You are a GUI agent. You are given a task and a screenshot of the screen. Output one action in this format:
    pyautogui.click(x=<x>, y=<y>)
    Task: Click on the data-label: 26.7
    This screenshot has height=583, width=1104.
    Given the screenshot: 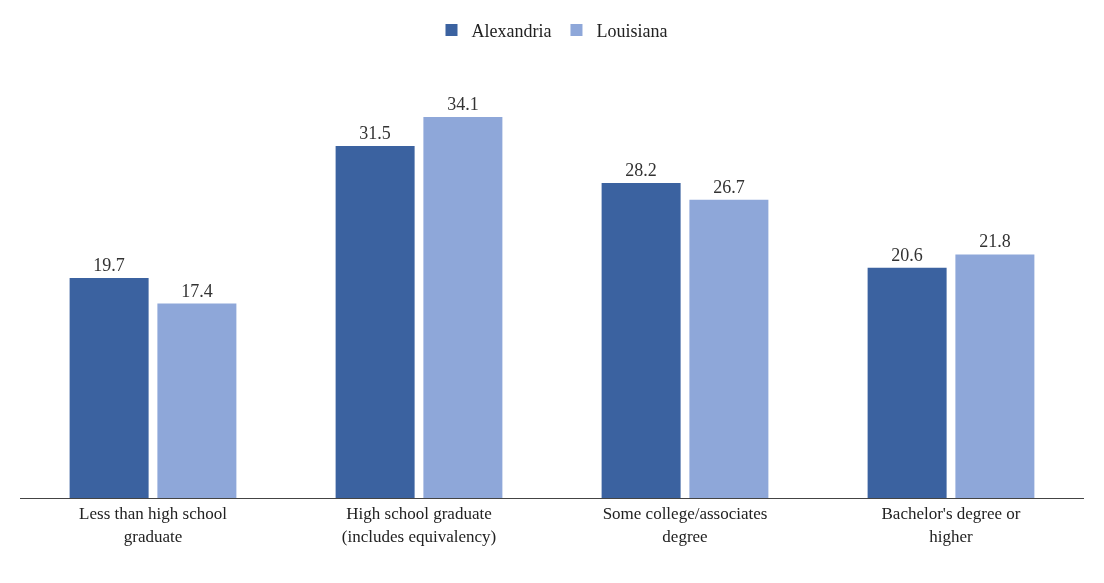 What is the action you would take?
    pyautogui.click(x=729, y=186)
    